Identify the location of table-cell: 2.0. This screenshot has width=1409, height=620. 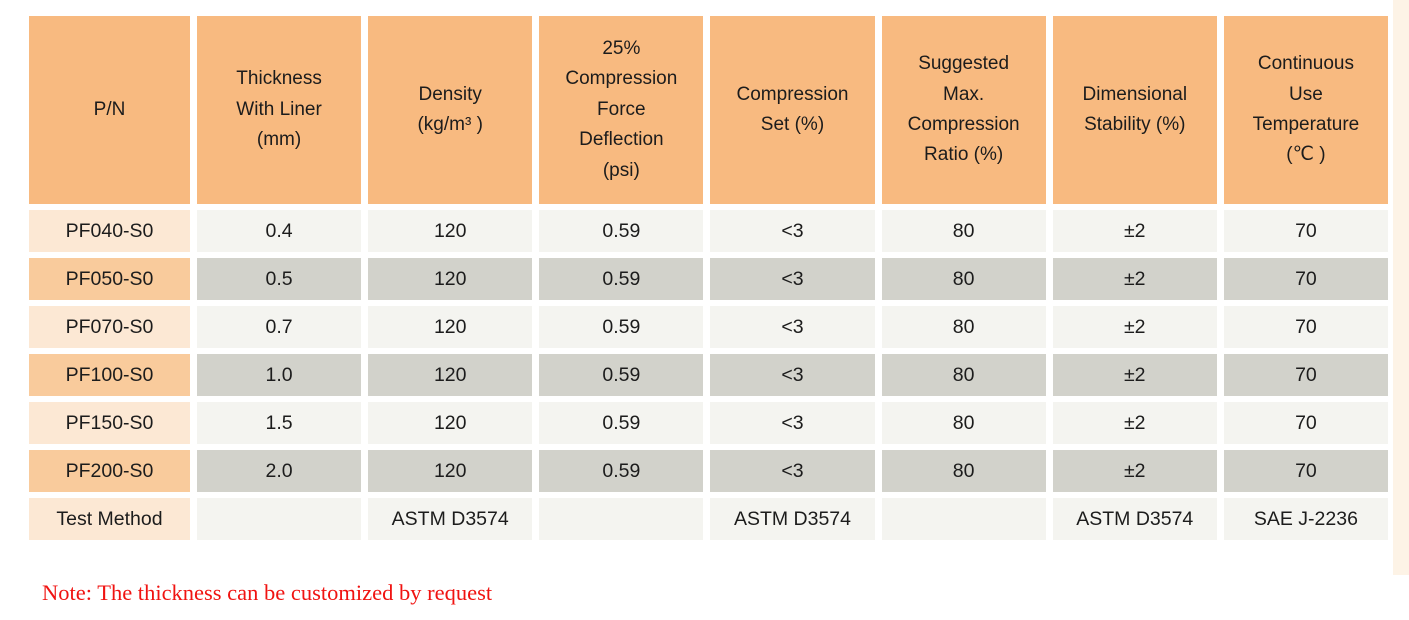
(279, 471).